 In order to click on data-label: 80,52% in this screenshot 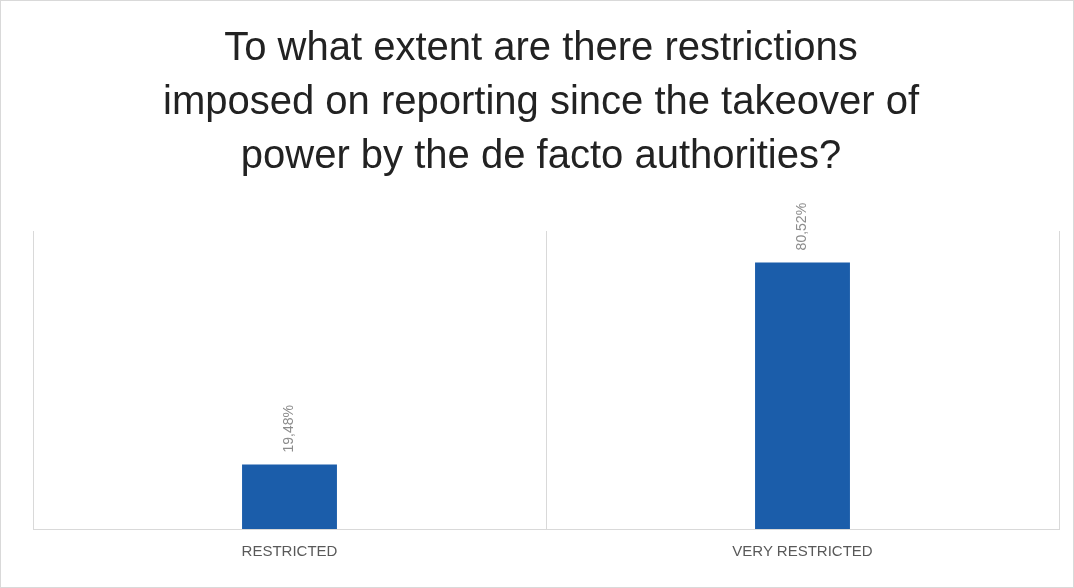, I will do `click(801, 226)`.